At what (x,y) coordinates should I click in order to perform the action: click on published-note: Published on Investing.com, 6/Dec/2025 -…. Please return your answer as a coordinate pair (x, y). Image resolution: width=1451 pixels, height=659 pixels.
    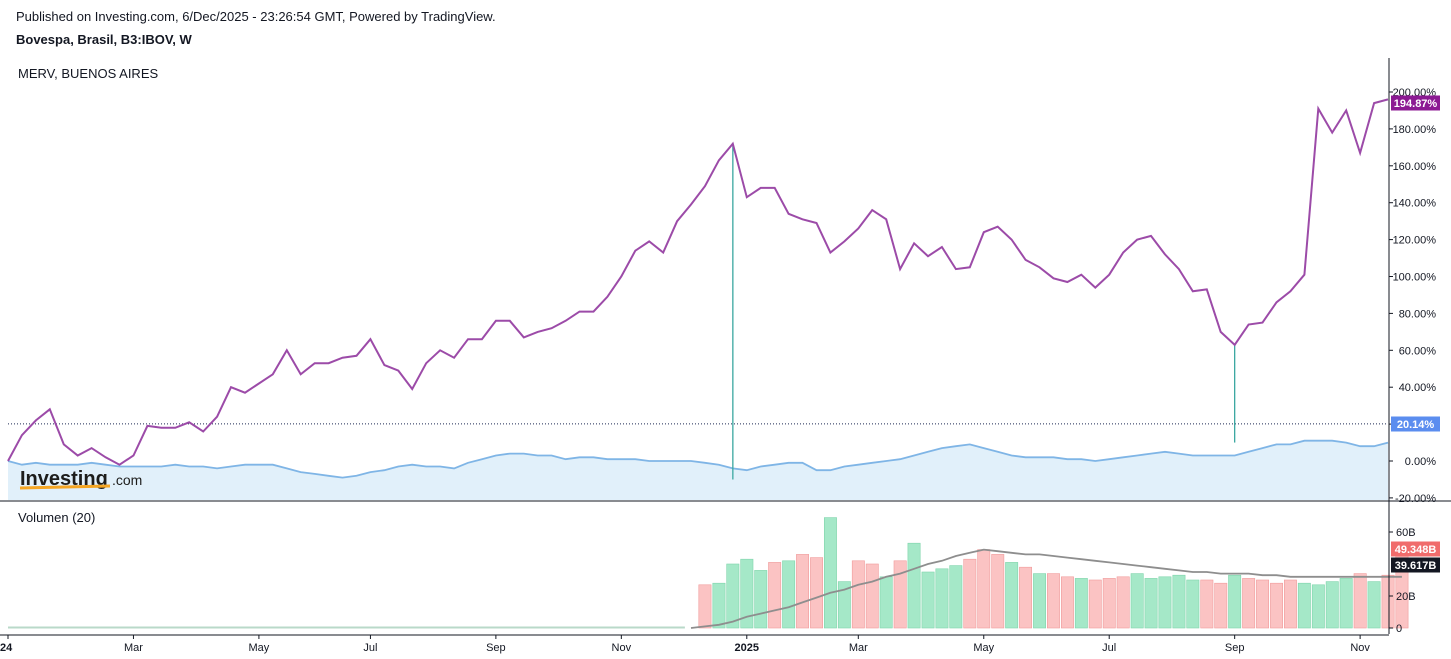
    Looking at the image, I should click on (256, 16).